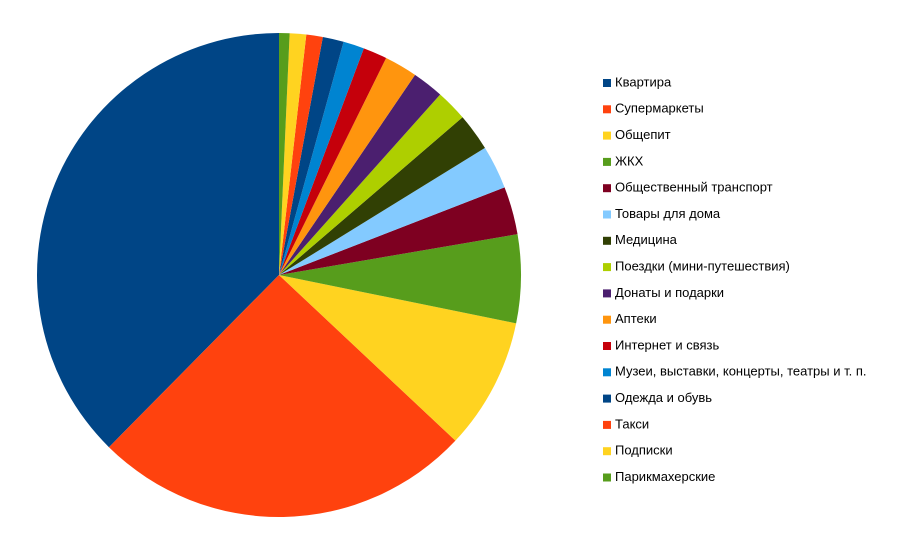  I want to click on legend-label: Товары для дома, so click(668, 213).